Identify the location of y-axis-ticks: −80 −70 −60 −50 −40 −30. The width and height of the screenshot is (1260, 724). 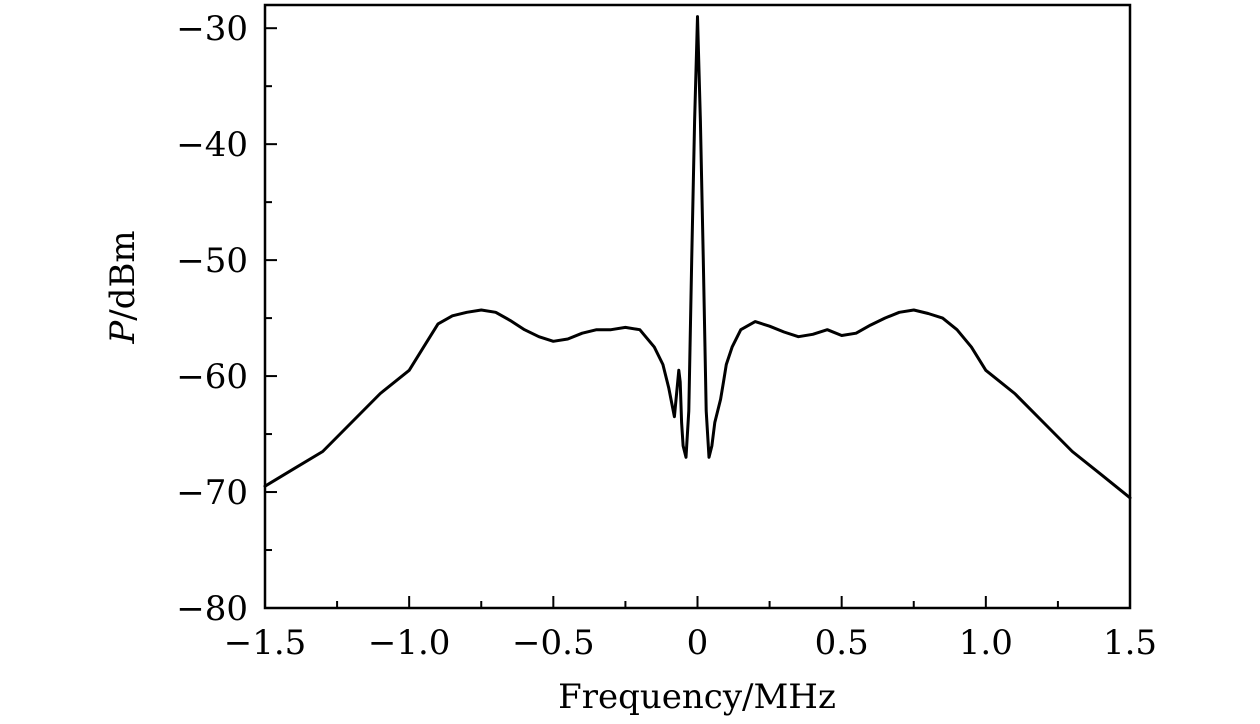
(226, 319).